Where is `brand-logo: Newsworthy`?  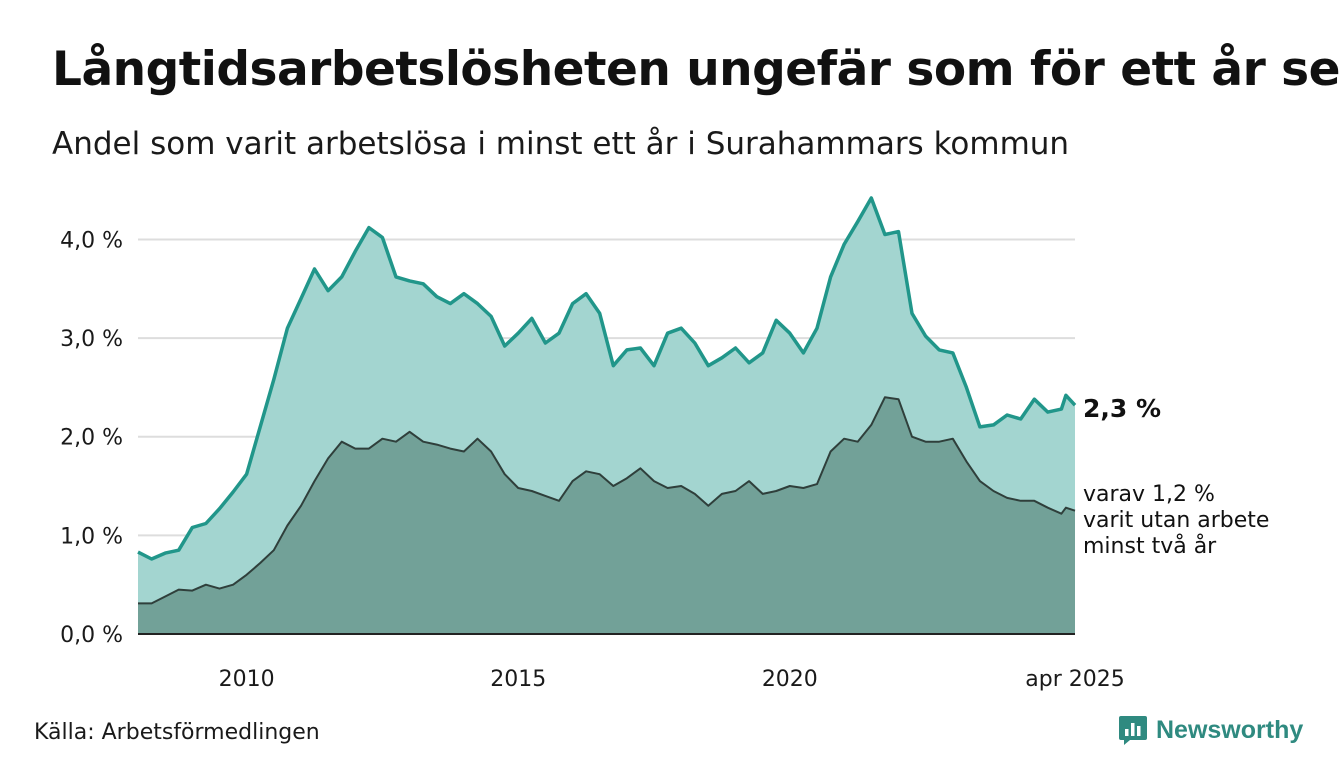
brand-logo: Newsworthy is located at coordinates (1210, 730).